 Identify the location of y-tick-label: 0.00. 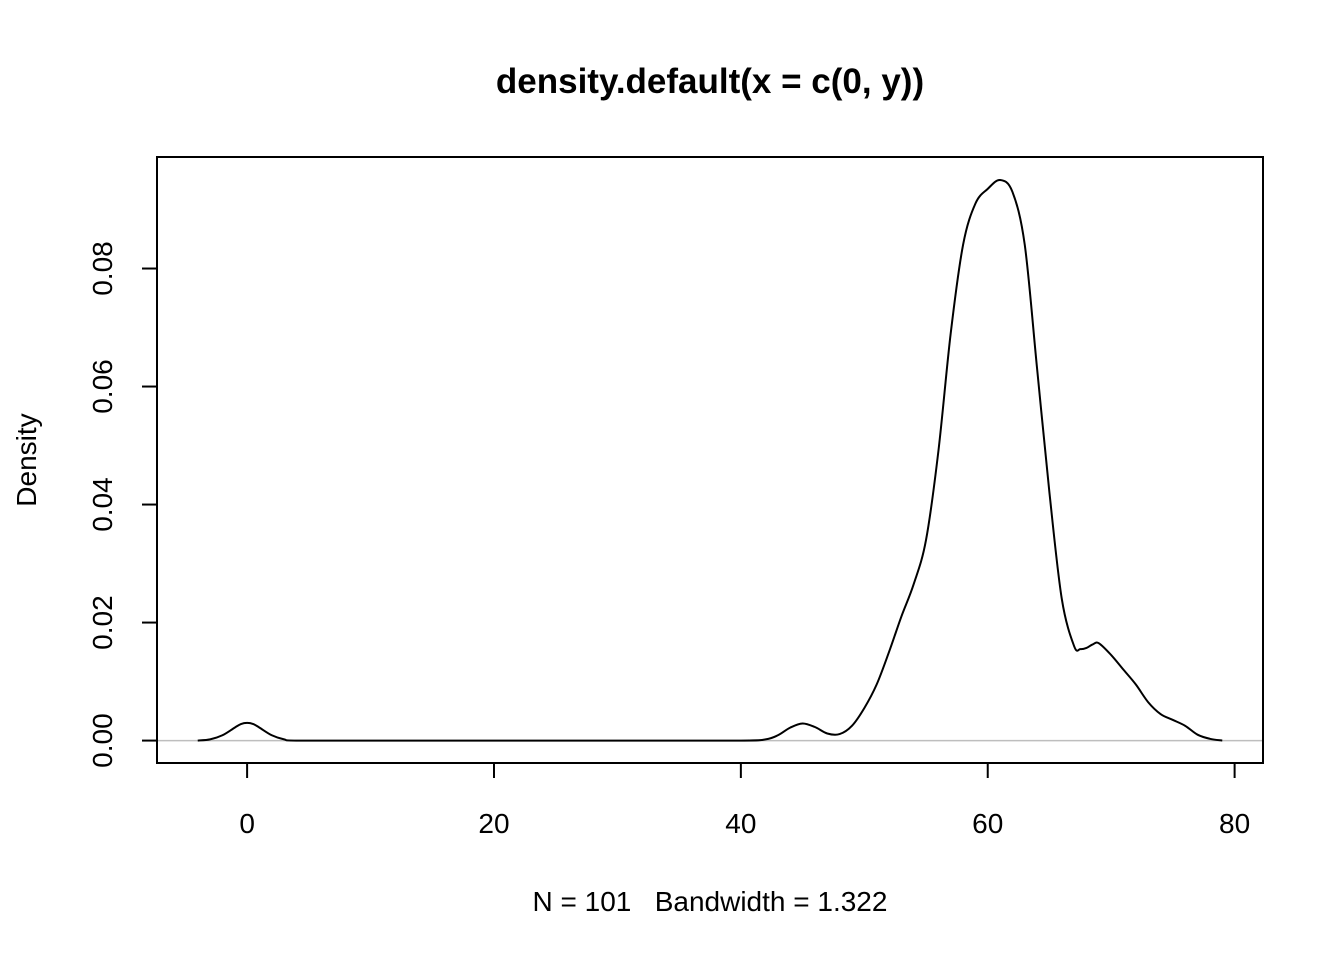
(102, 740).